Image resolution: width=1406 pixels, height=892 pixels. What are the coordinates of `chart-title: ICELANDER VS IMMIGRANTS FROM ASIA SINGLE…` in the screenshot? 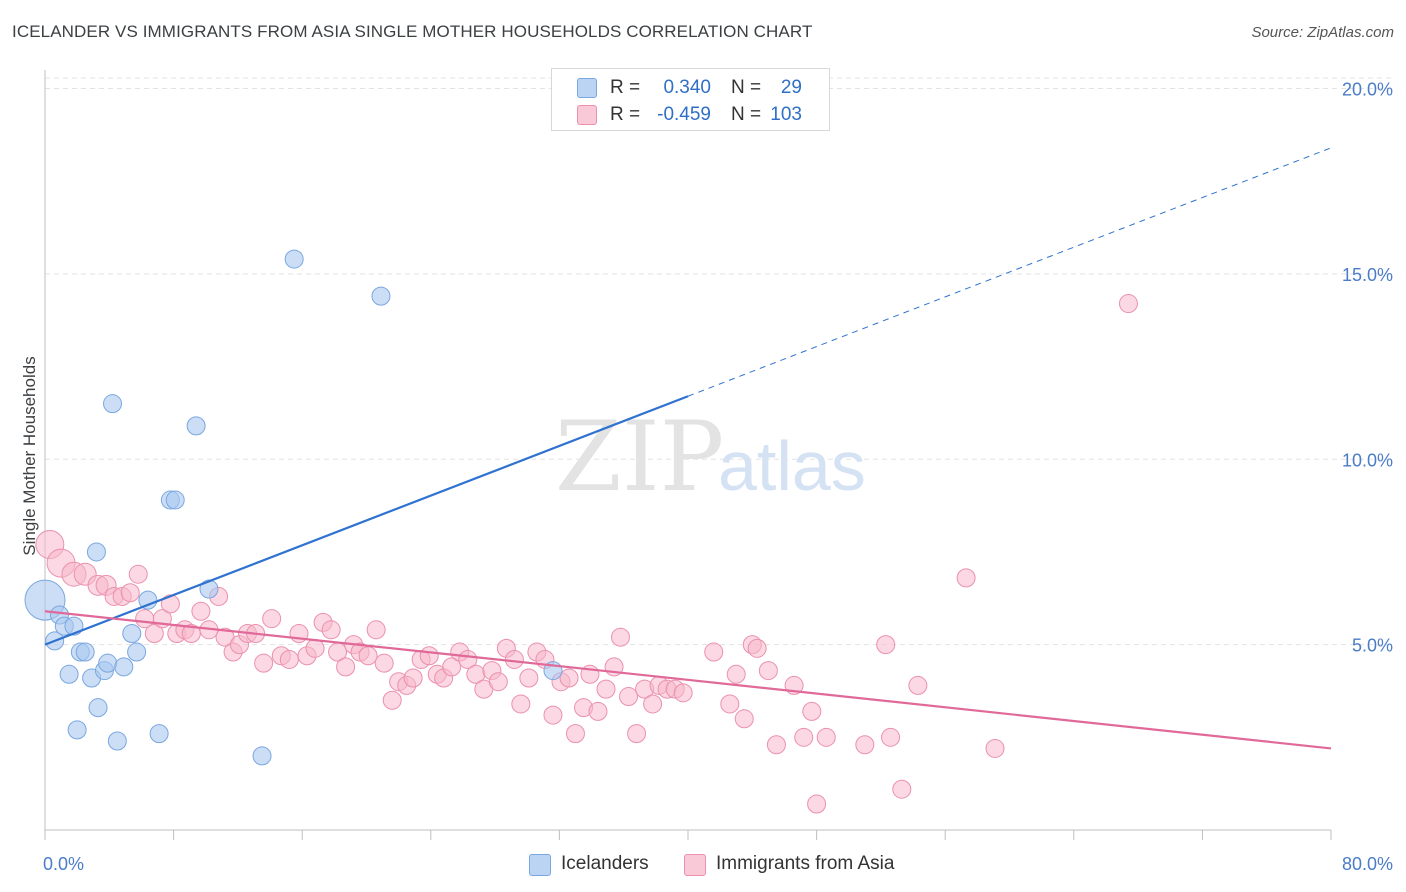 It's located at (412, 31).